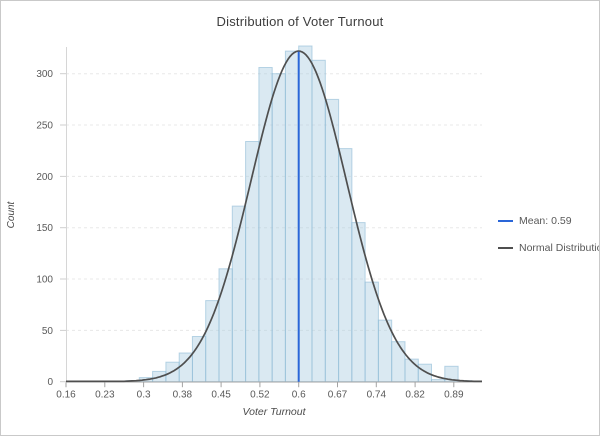 The width and height of the screenshot is (600, 436). What do you see at coordinates (505, 221) in the screenshot?
I see `mean-line-swatch-icon` at bounding box center [505, 221].